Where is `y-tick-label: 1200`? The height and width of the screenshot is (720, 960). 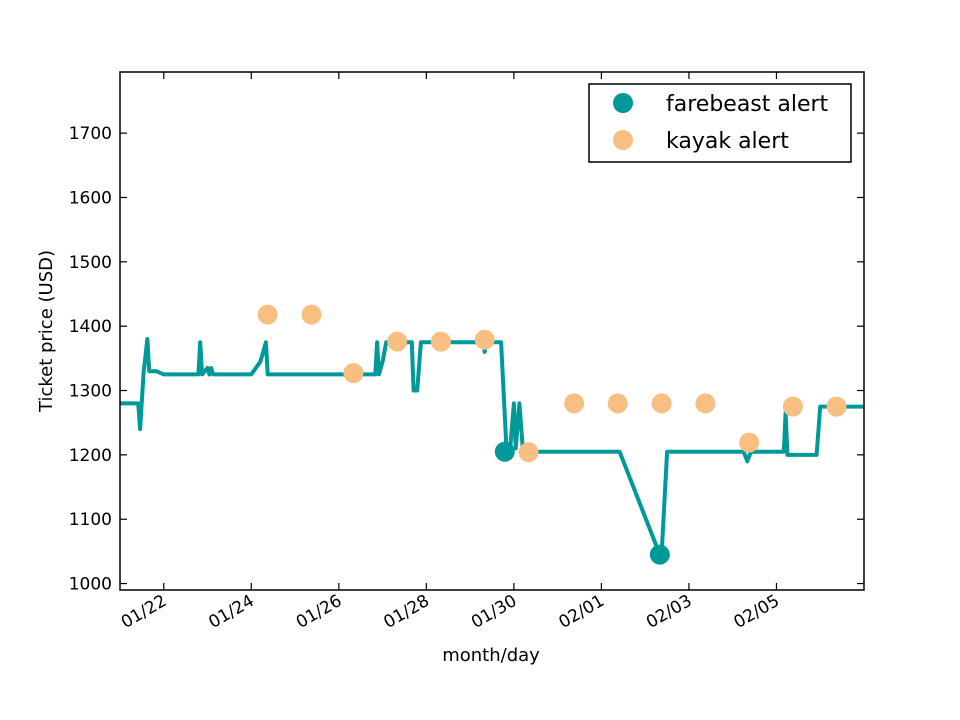 y-tick-label: 1200 is located at coordinates (90, 456).